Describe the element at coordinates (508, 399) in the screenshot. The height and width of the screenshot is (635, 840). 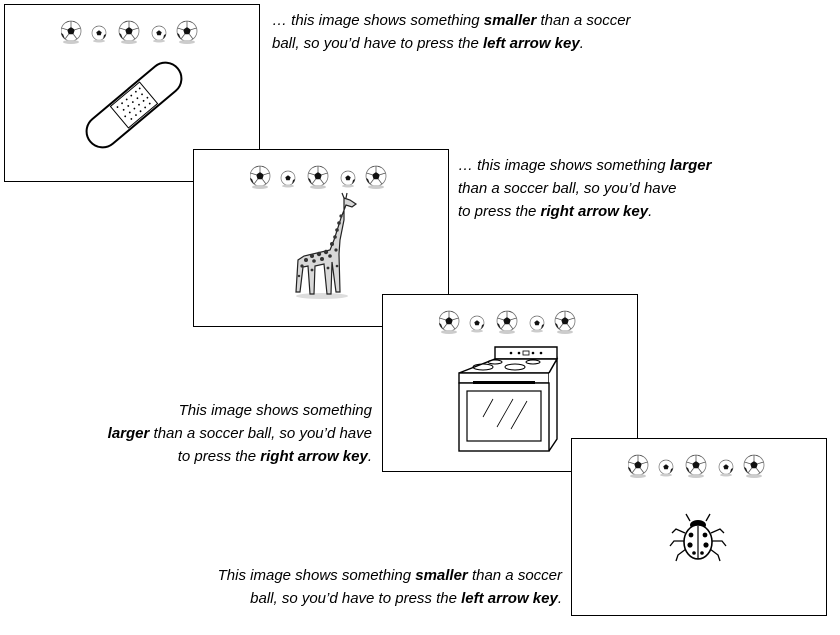
I see `oven-icon` at that location.